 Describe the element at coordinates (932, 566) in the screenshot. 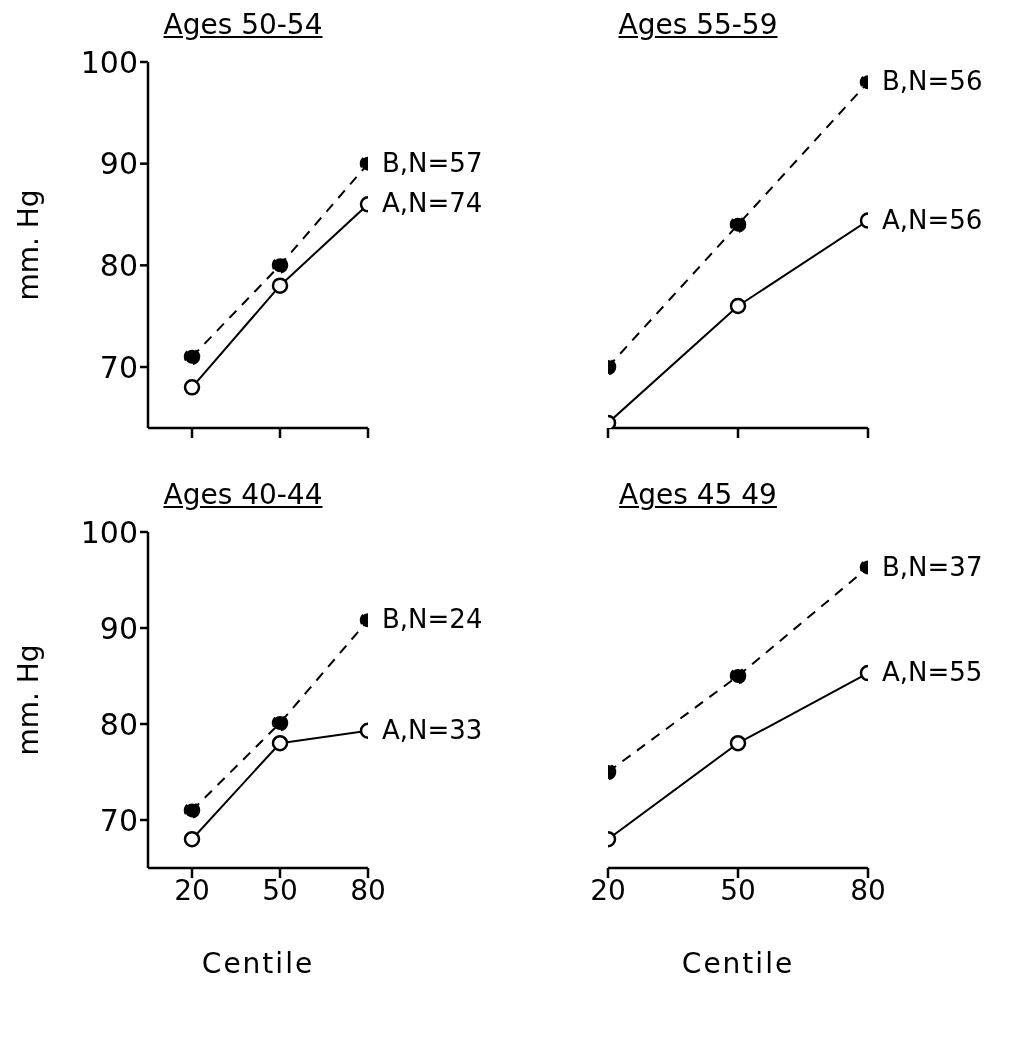

I see `series-label: B,N=37` at that location.